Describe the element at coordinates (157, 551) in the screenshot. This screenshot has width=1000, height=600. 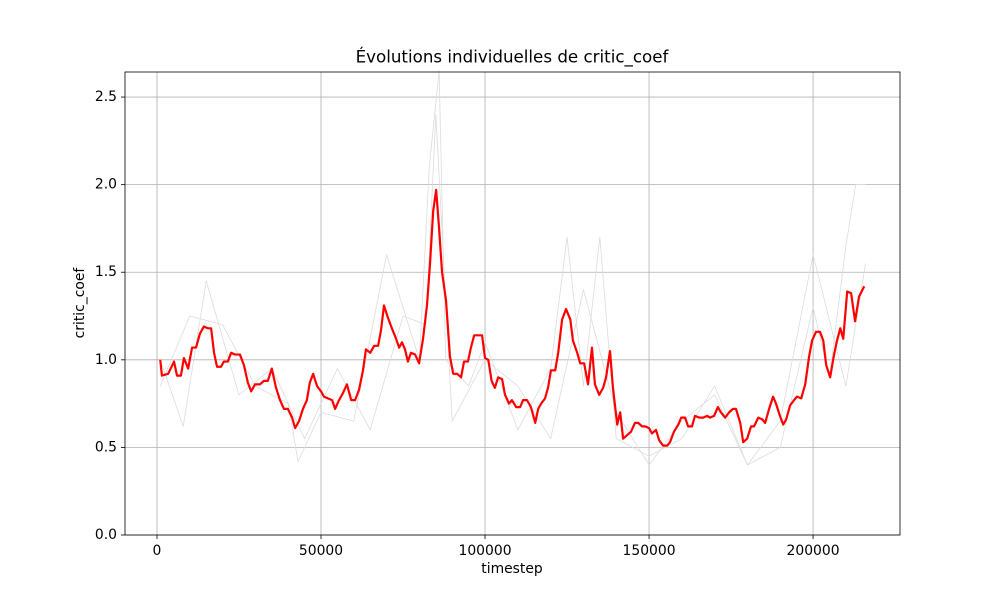
I see `x-tick-label: 0` at that location.